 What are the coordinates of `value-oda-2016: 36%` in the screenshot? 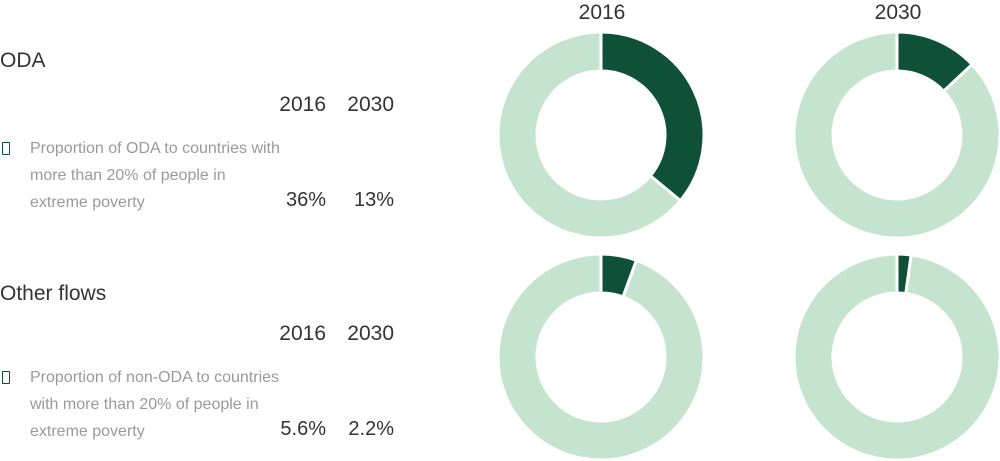 It's located at (305, 200).